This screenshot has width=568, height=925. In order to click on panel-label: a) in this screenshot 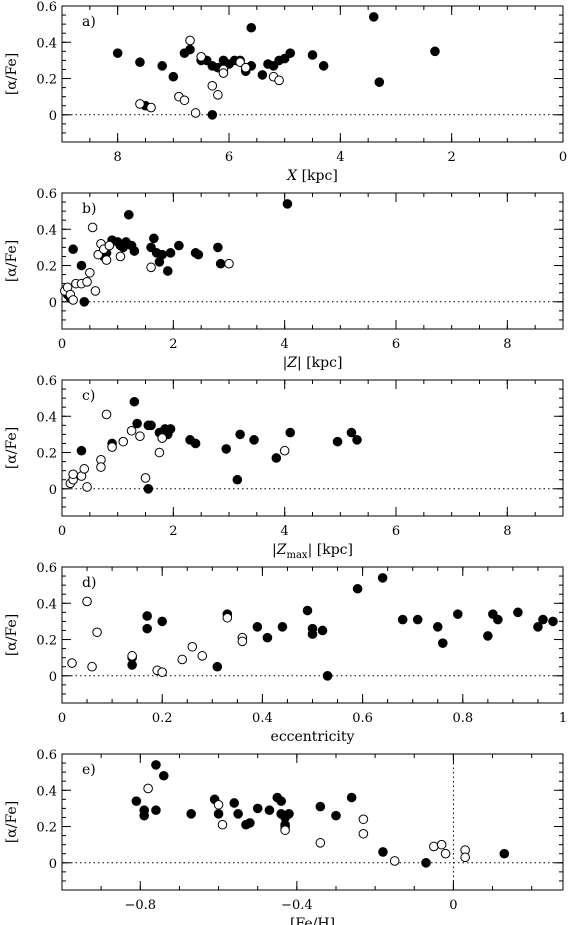, I will do `click(89, 22)`.